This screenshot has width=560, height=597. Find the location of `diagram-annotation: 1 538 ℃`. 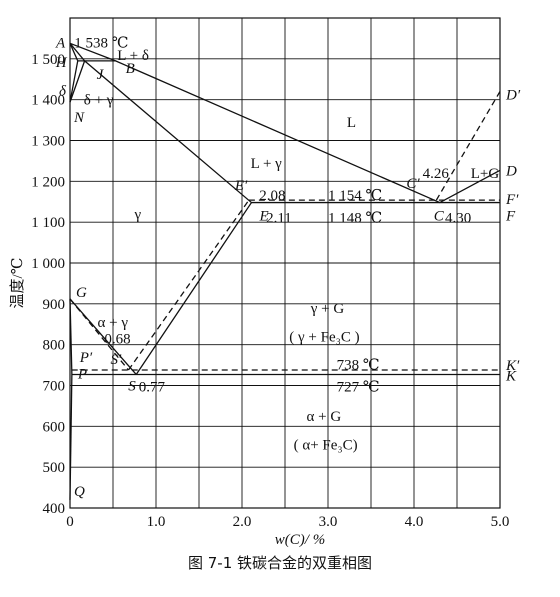

diagram-annotation: 1 538 ℃ is located at coordinates (101, 44).